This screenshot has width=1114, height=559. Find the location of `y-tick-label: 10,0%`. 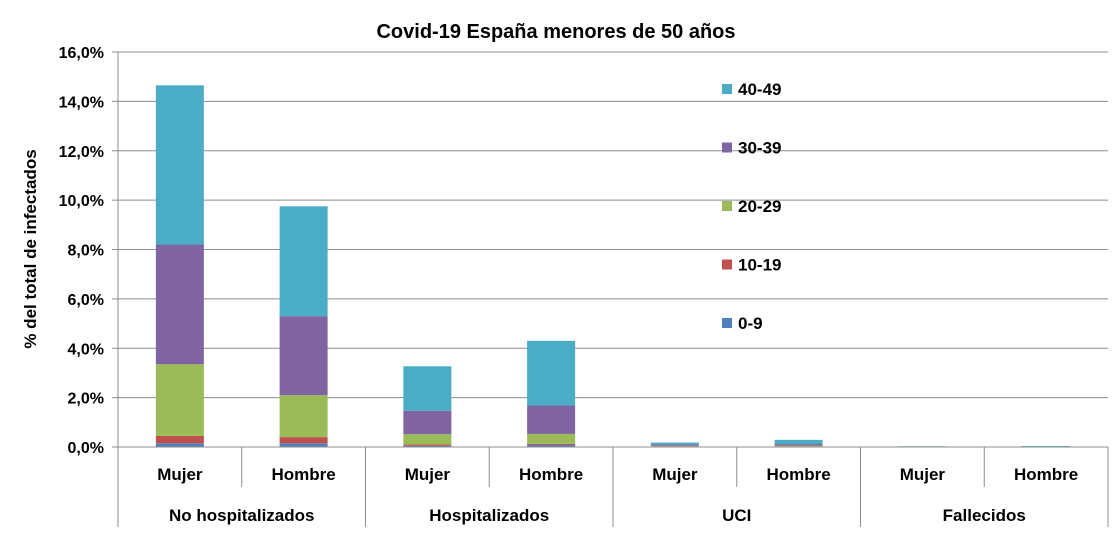

y-tick-label: 10,0% is located at coordinates (81, 201).